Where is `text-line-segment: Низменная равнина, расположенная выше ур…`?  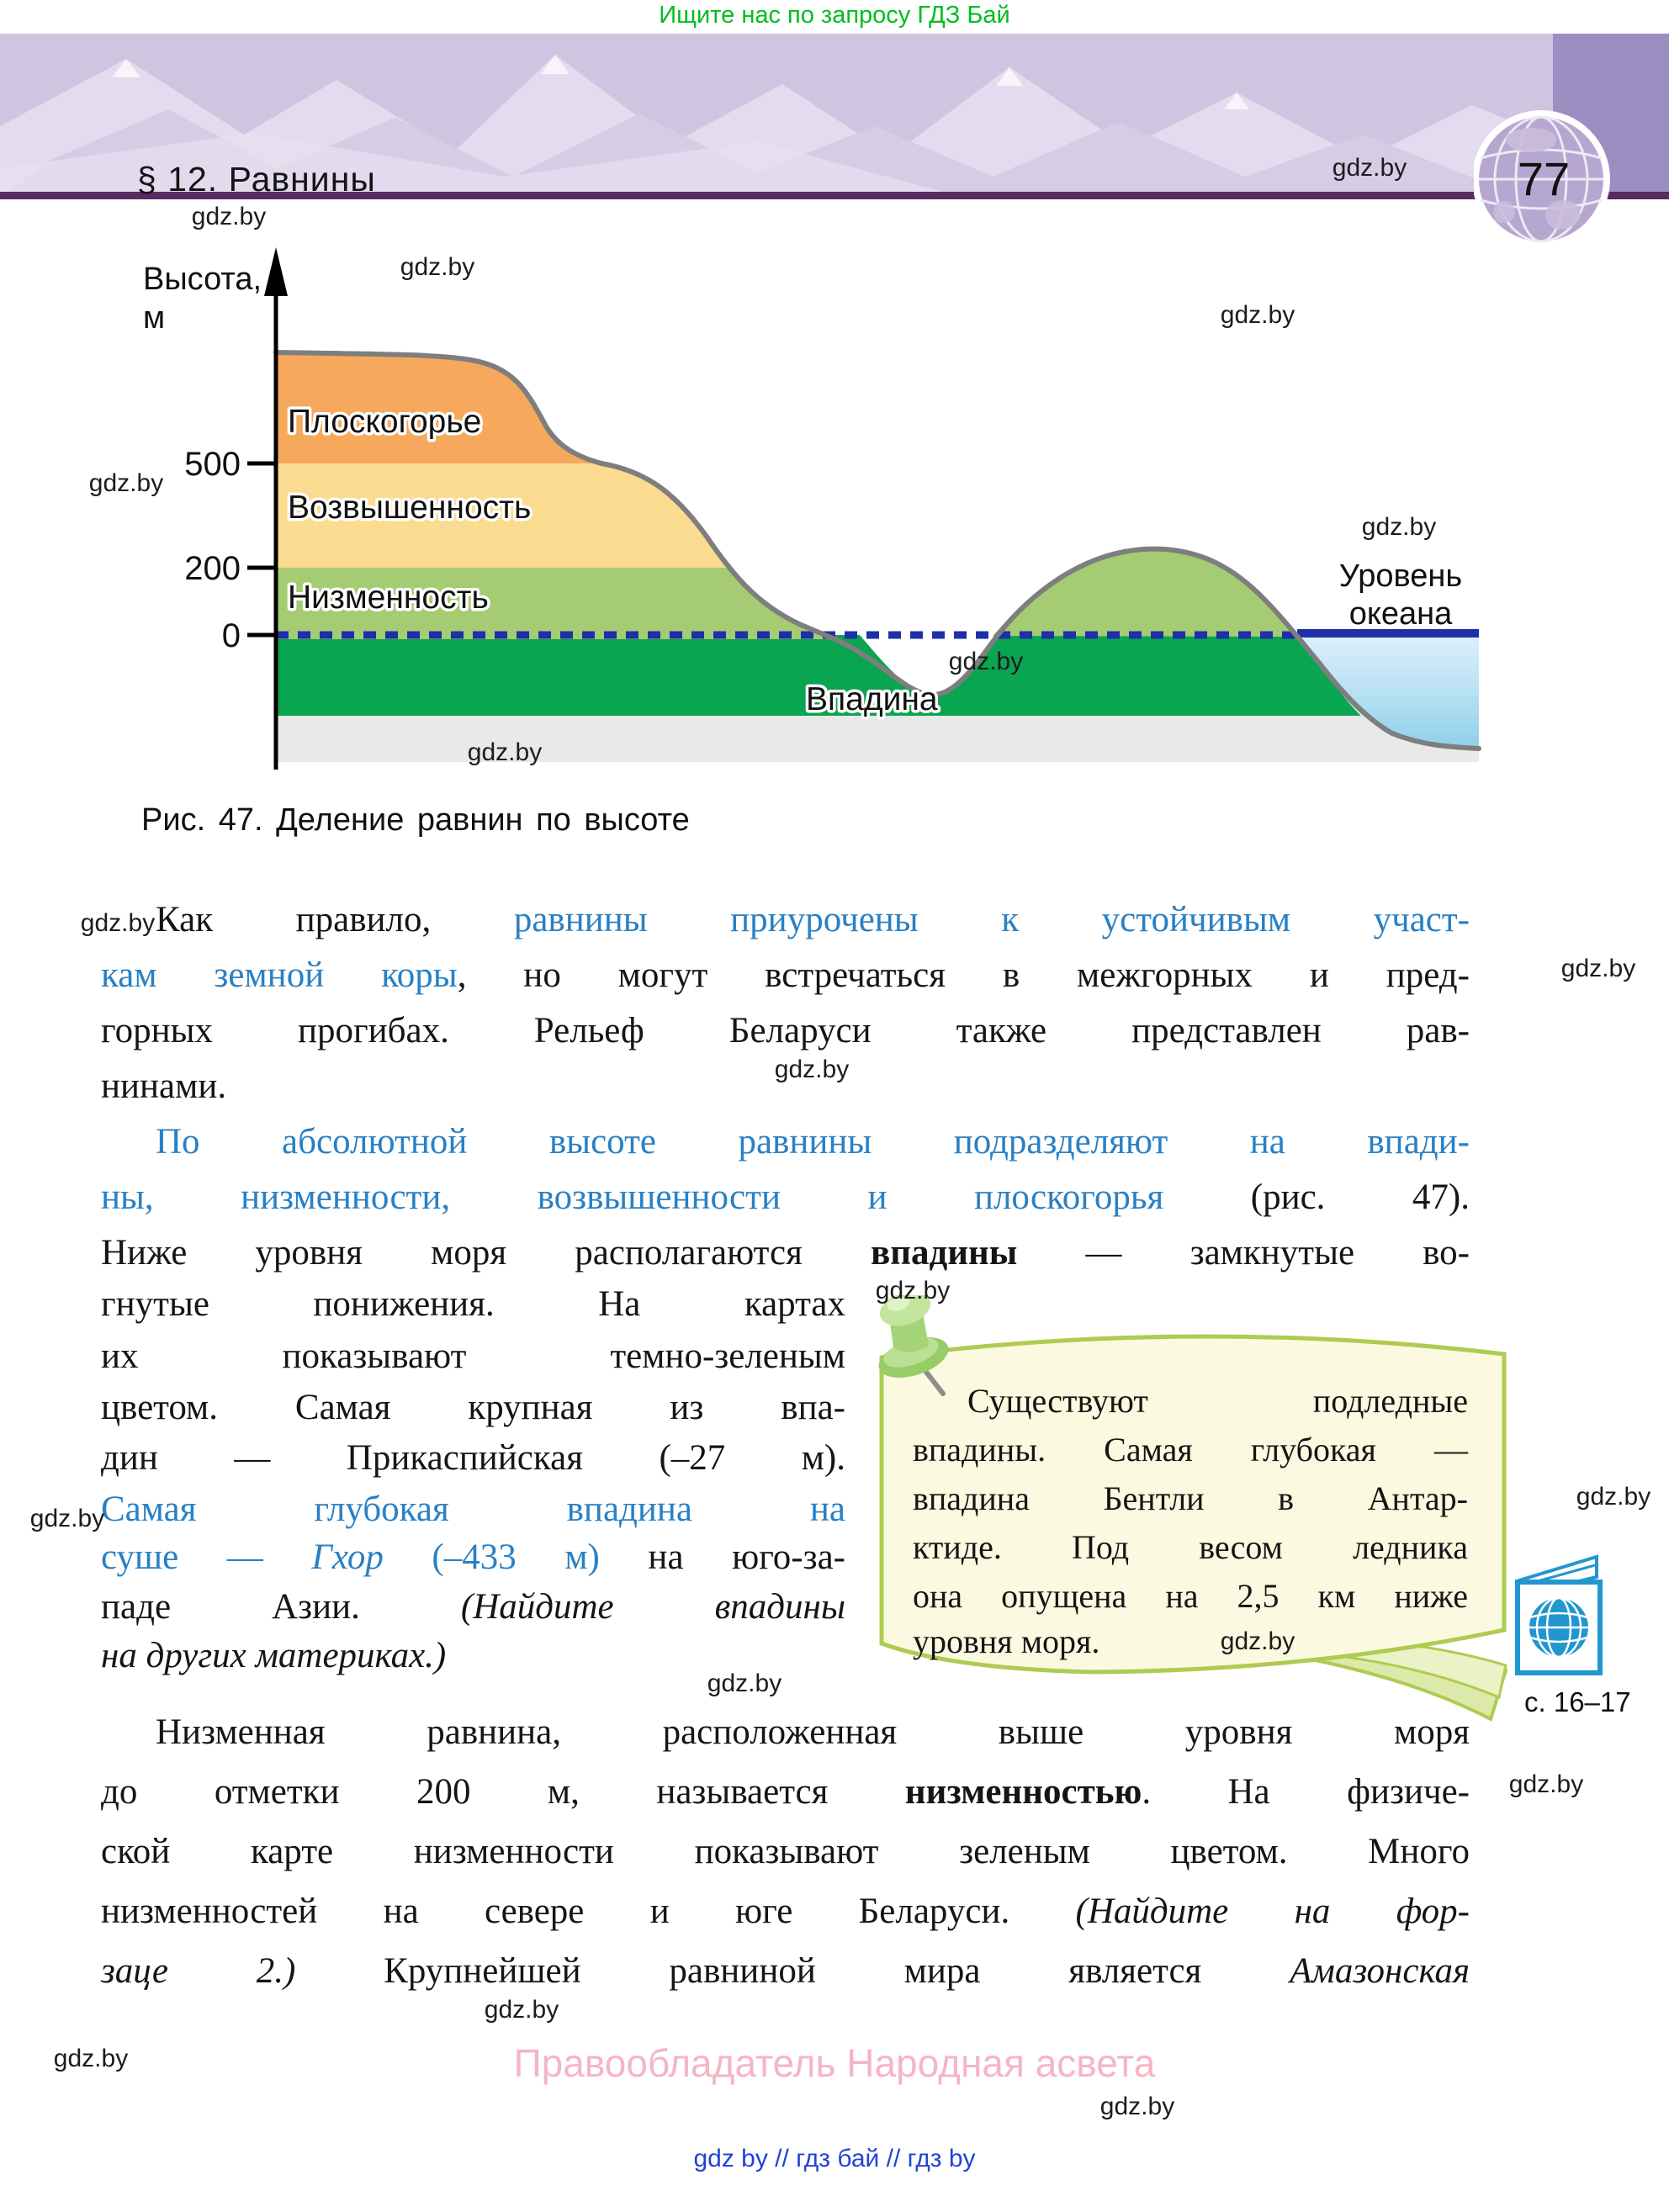
text-line-segment: Низменная равнина, расположенная выше ур… is located at coordinates (813, 1732).